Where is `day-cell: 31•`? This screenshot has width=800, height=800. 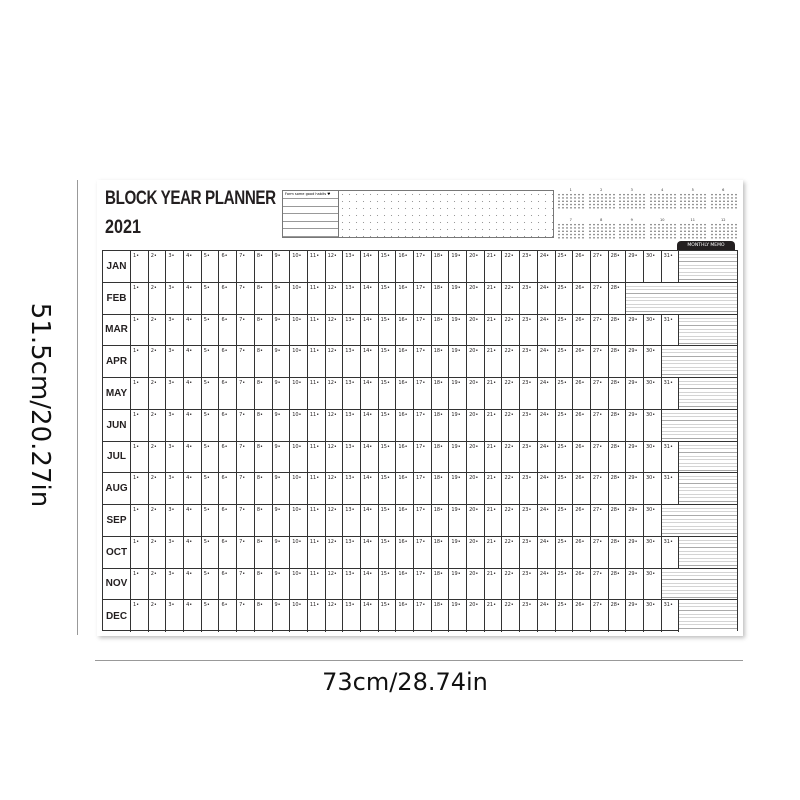
day-cell: 31• is located at coordinates (671, 488).